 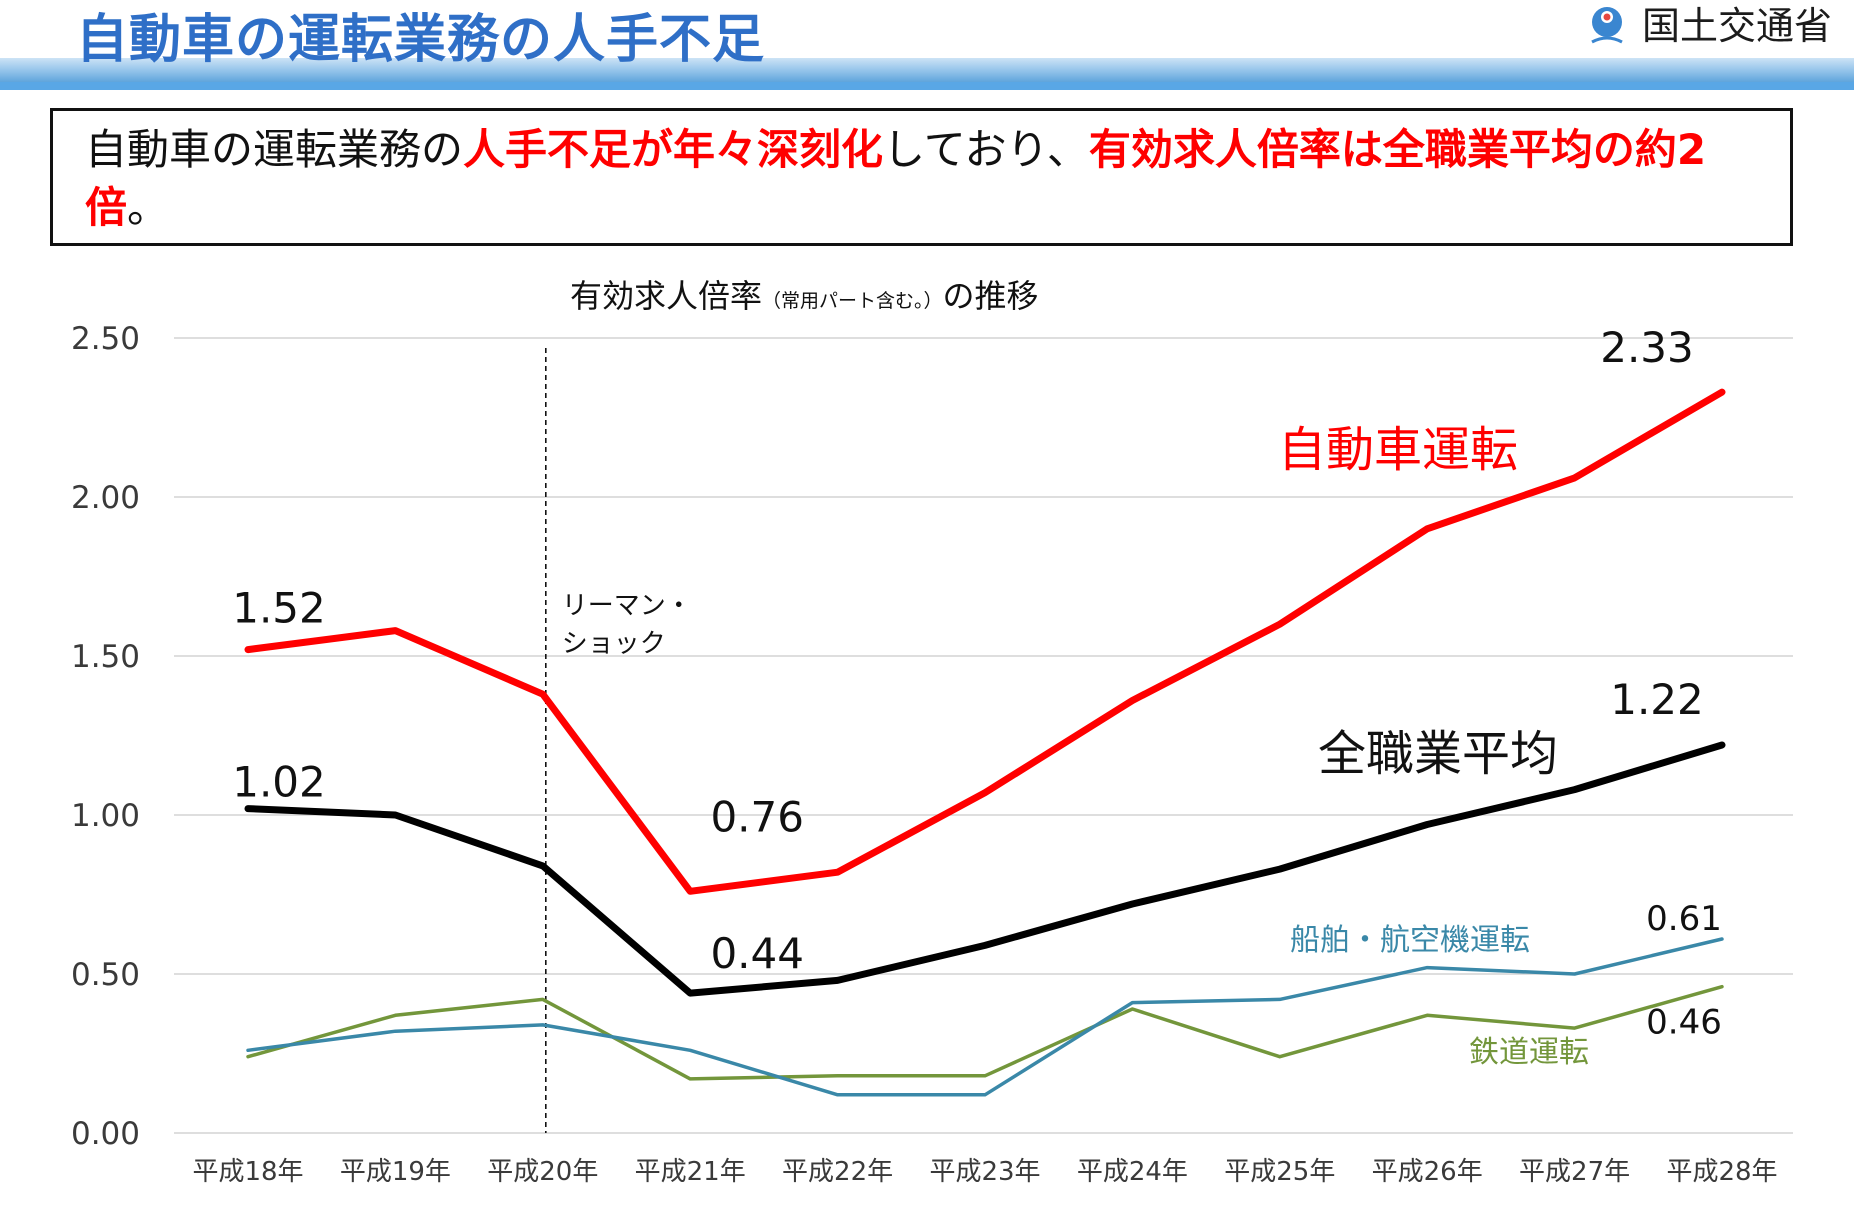 What do you see at coordinates (1736, 26) in the screenshot?
I see `ministry-name: 国土交通省` at bounding box center [1736, 26].